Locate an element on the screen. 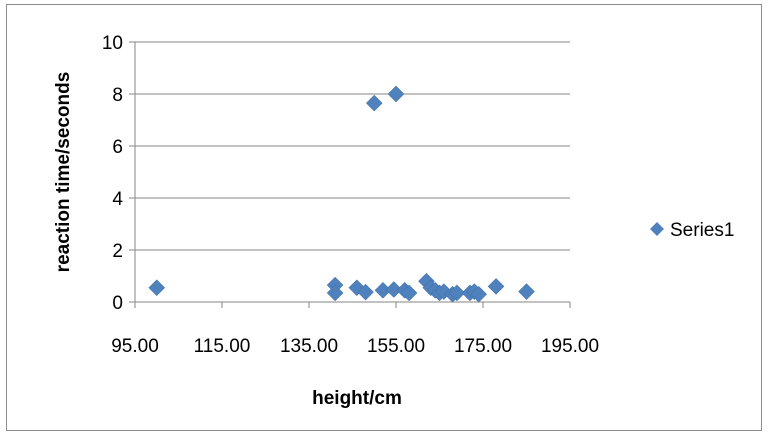 This screenshot has width=768, height=437. x-tick-label: 195.00 is located at coordinates (570, 346).